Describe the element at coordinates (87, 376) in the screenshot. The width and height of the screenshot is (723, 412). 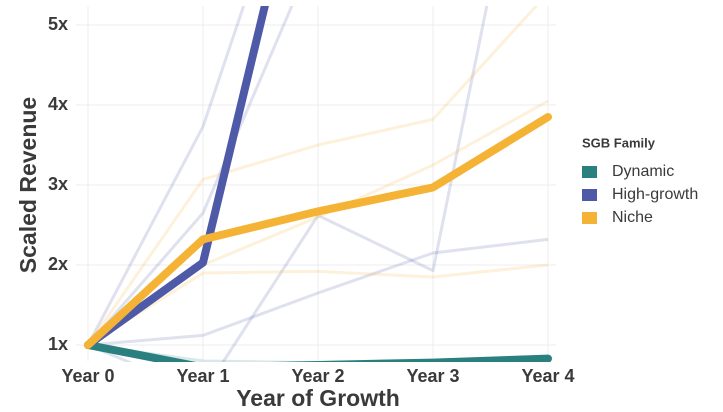
I see `x-tick-label: Year 0` at that location.